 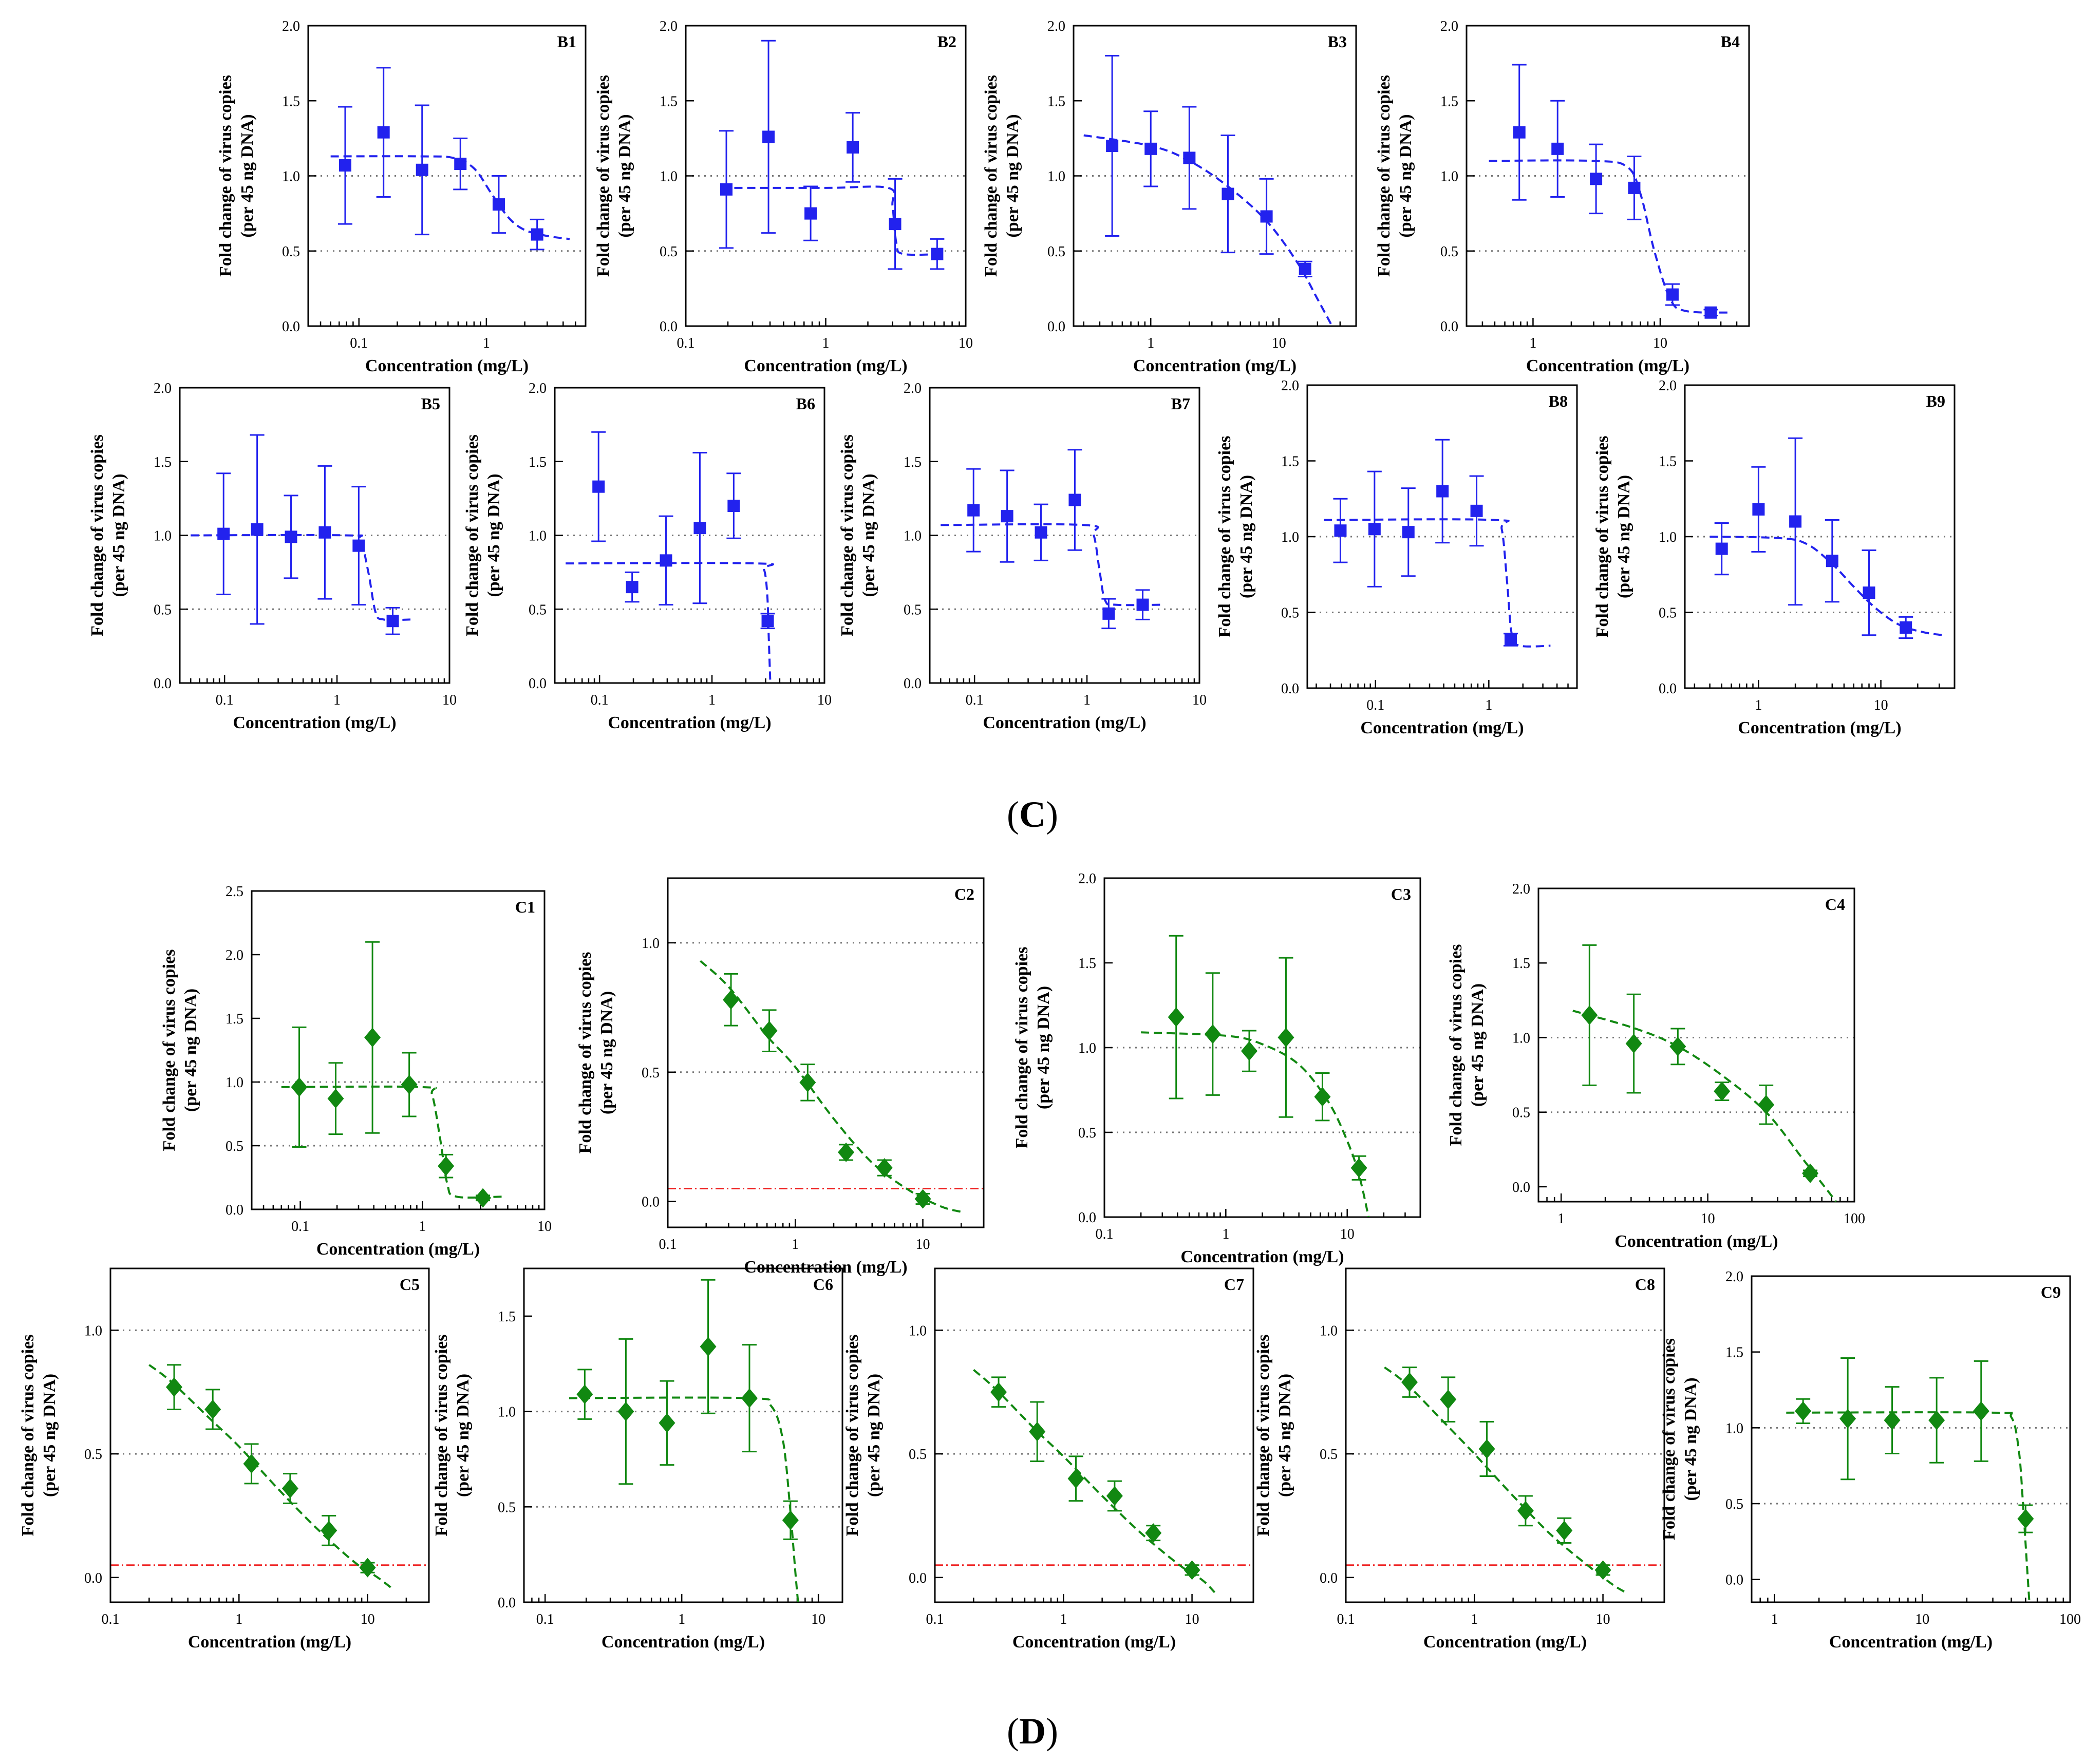 I want to click on y-tick-label-c9: 1.0, so click(x=1734, y=1428).